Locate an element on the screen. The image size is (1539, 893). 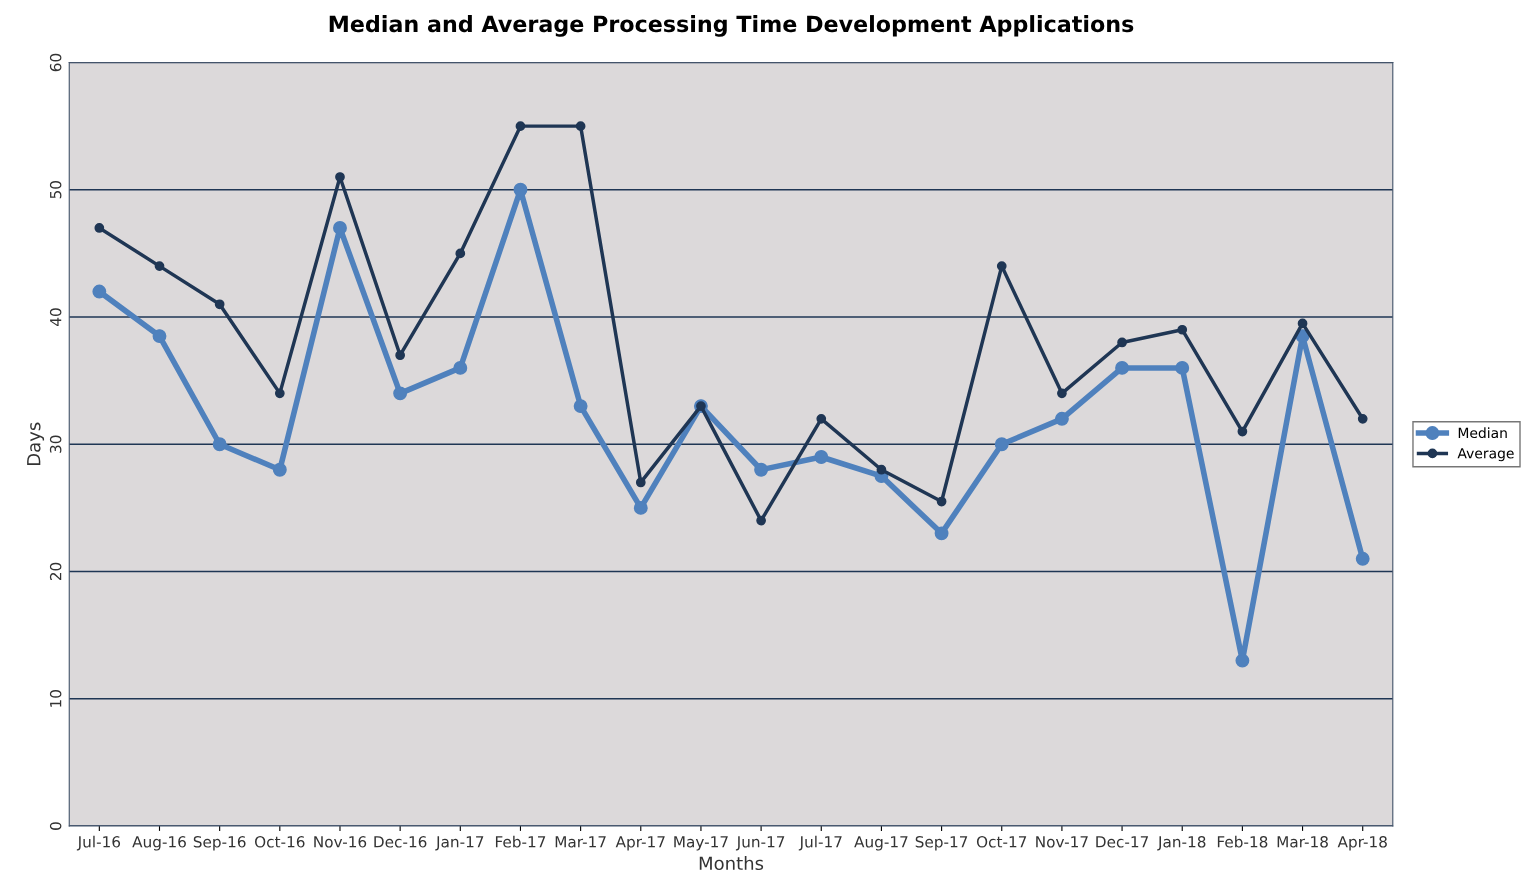
y-tick-label: 0 is located at coordinates (55, 826).